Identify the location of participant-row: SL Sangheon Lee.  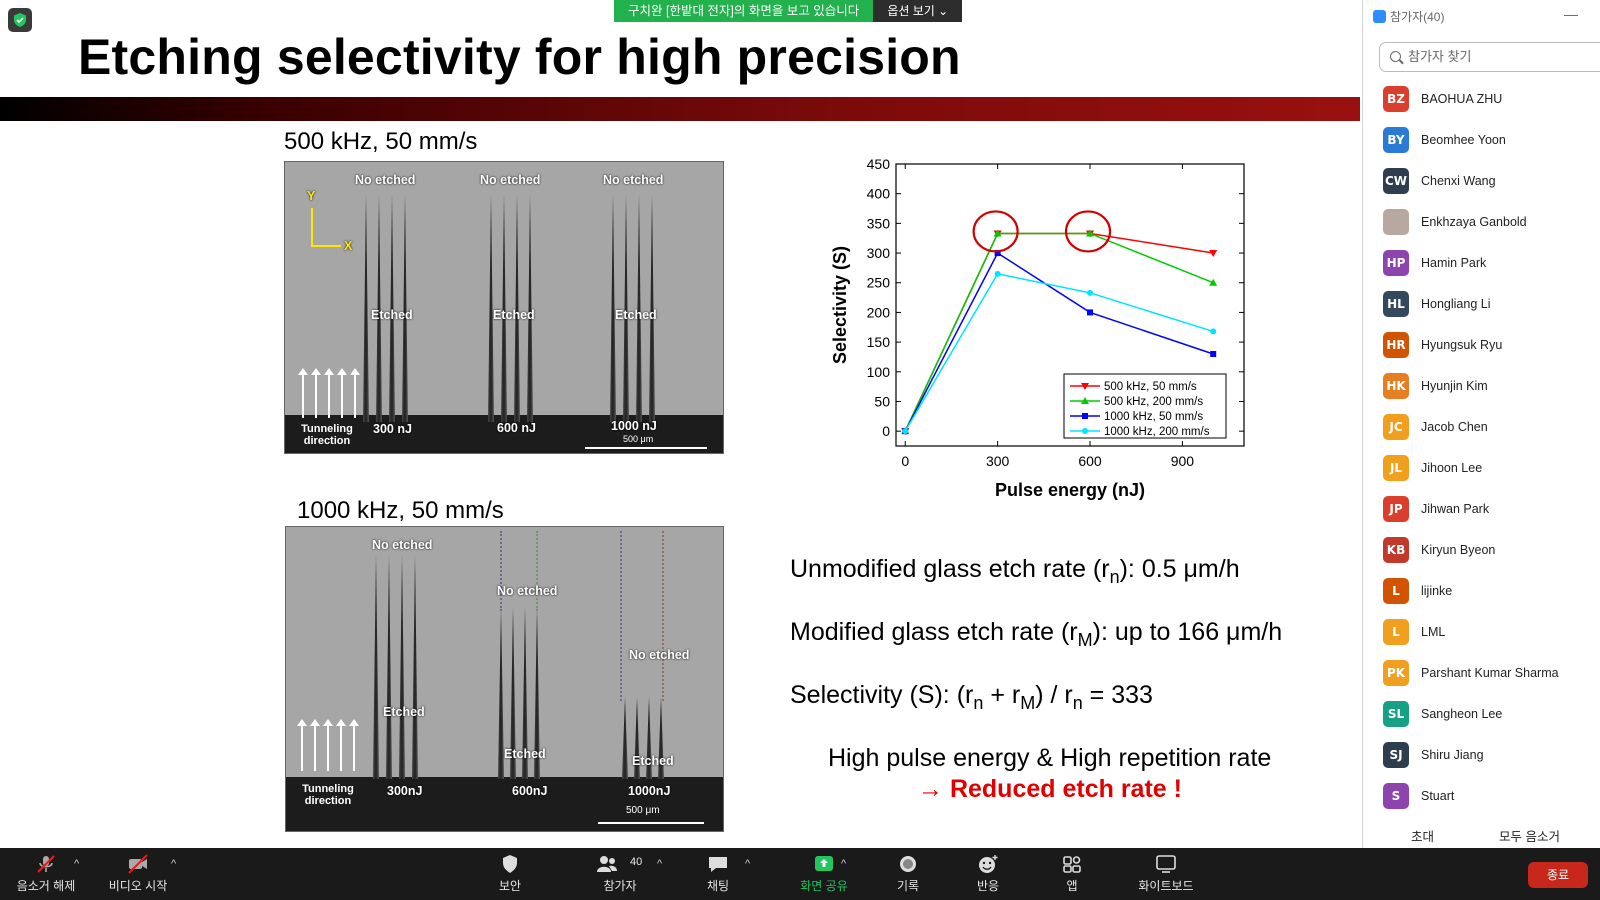
(1481, 713).